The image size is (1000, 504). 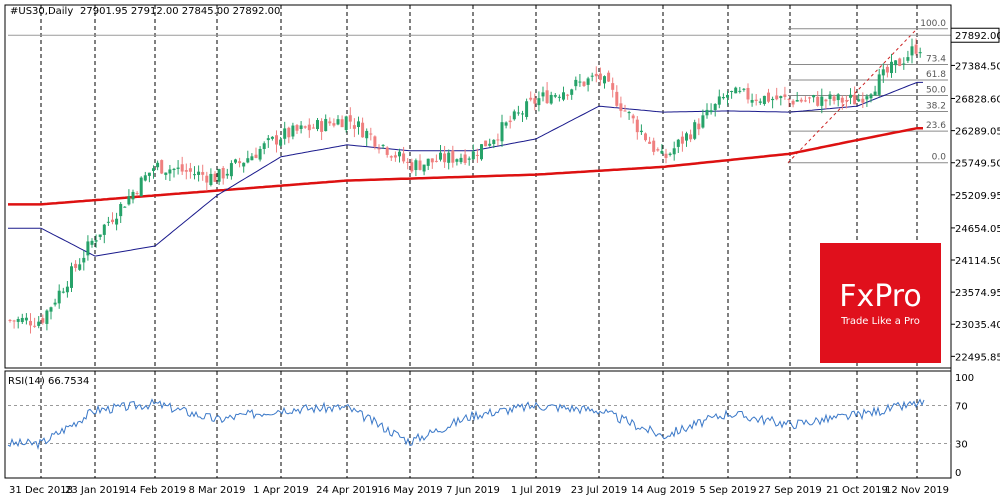 What do you see at coordinates (48, 381) in the screenshot?
I see `rsi-label: RSI(14) 66.7534` at bounding box center [48, 381].